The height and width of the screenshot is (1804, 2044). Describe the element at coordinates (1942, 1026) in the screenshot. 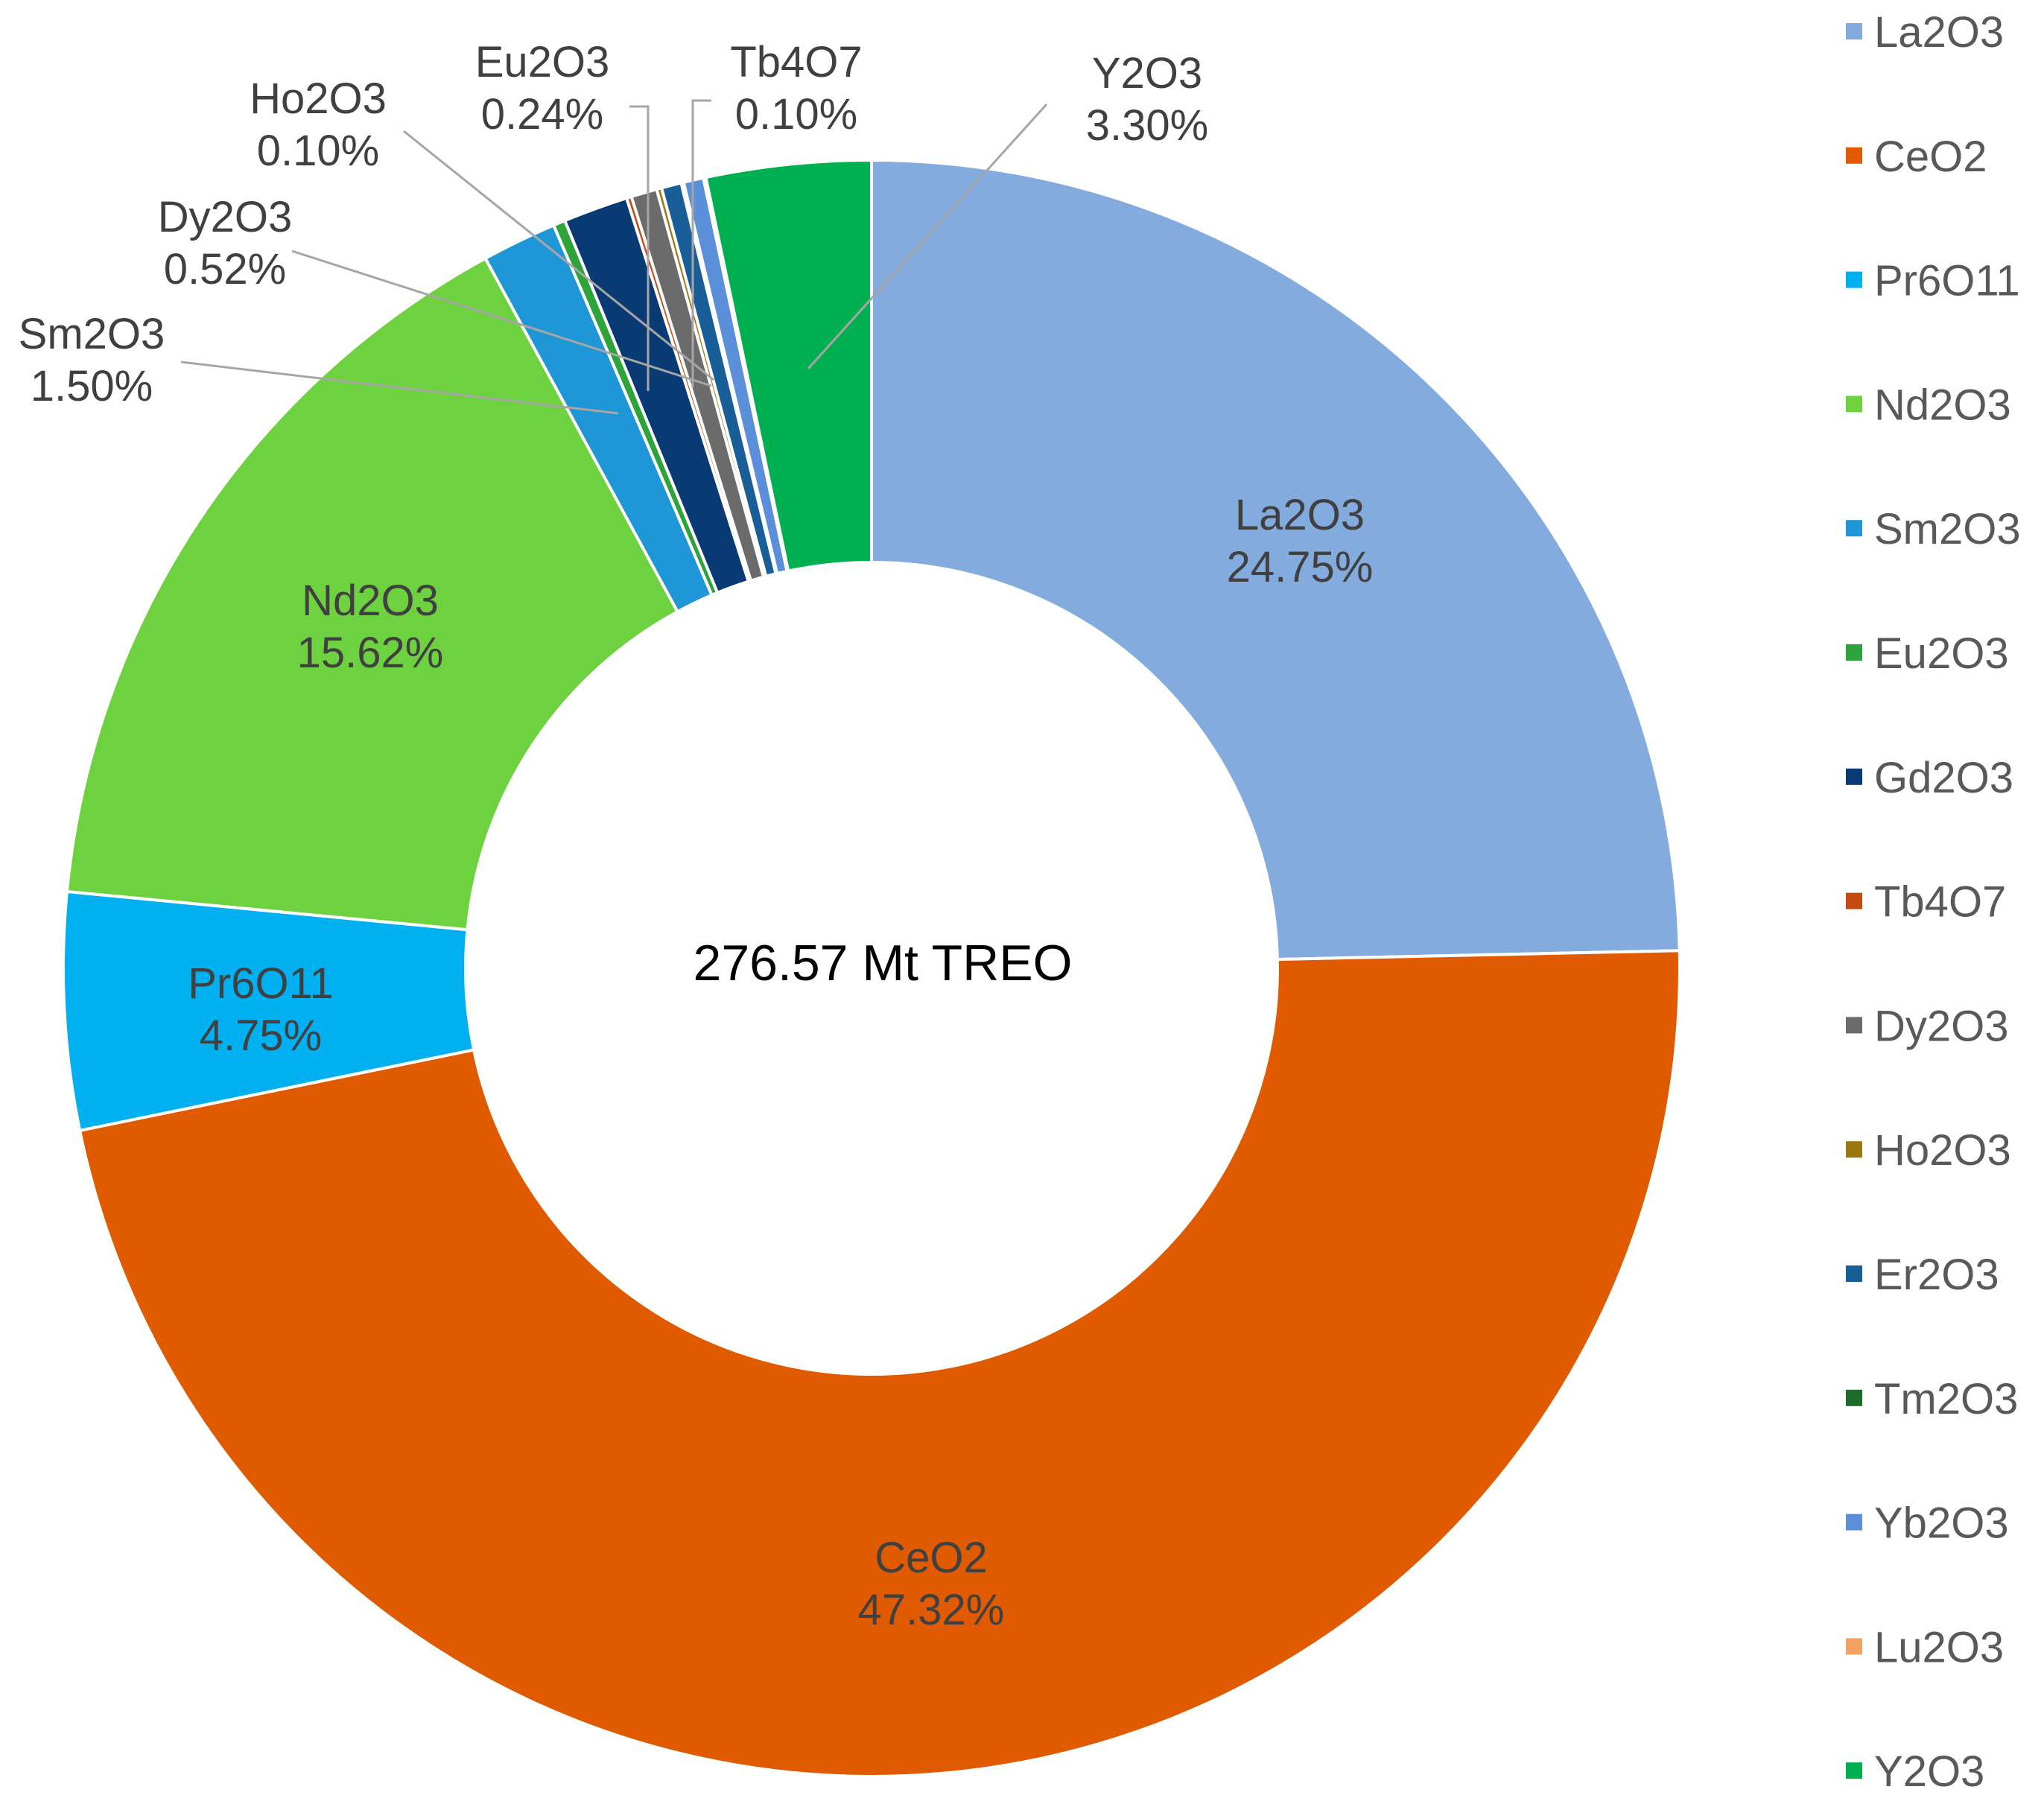

I see `legend-label: Dy2O3` at that location.